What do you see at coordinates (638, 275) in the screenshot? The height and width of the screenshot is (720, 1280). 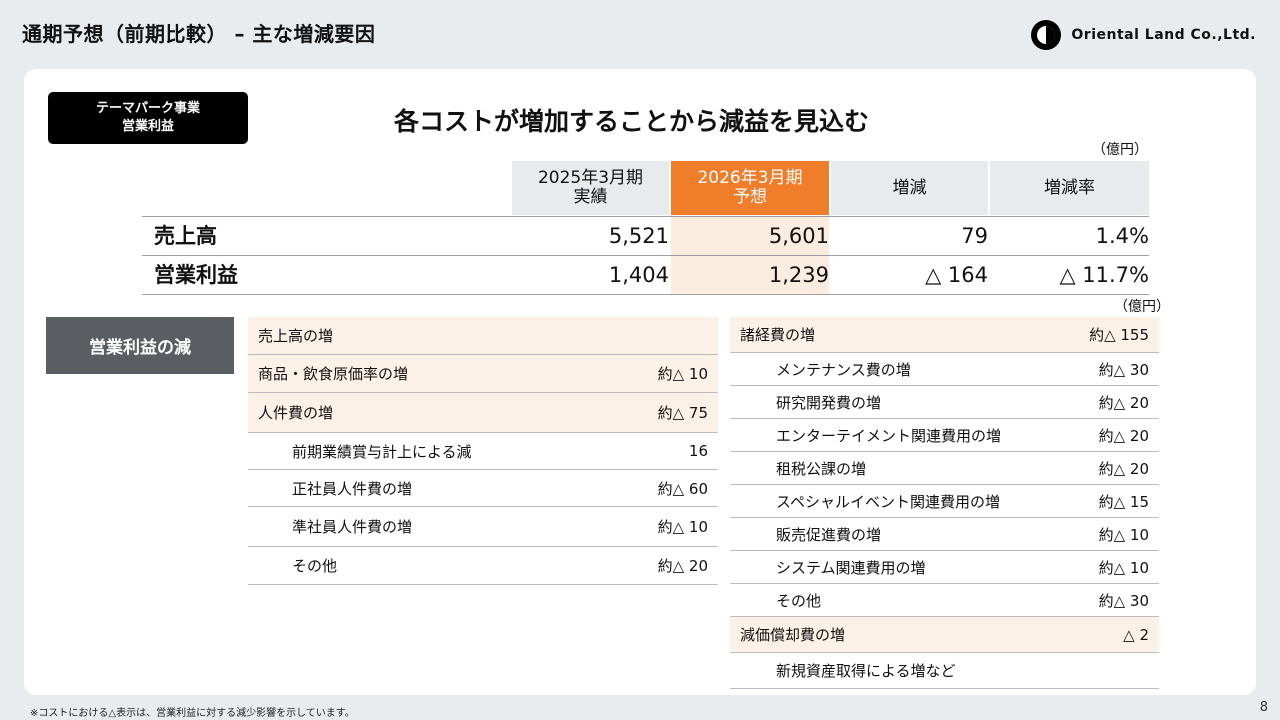 I see `summary-cell-prev: 1,404` at bounding box center [638, 275].